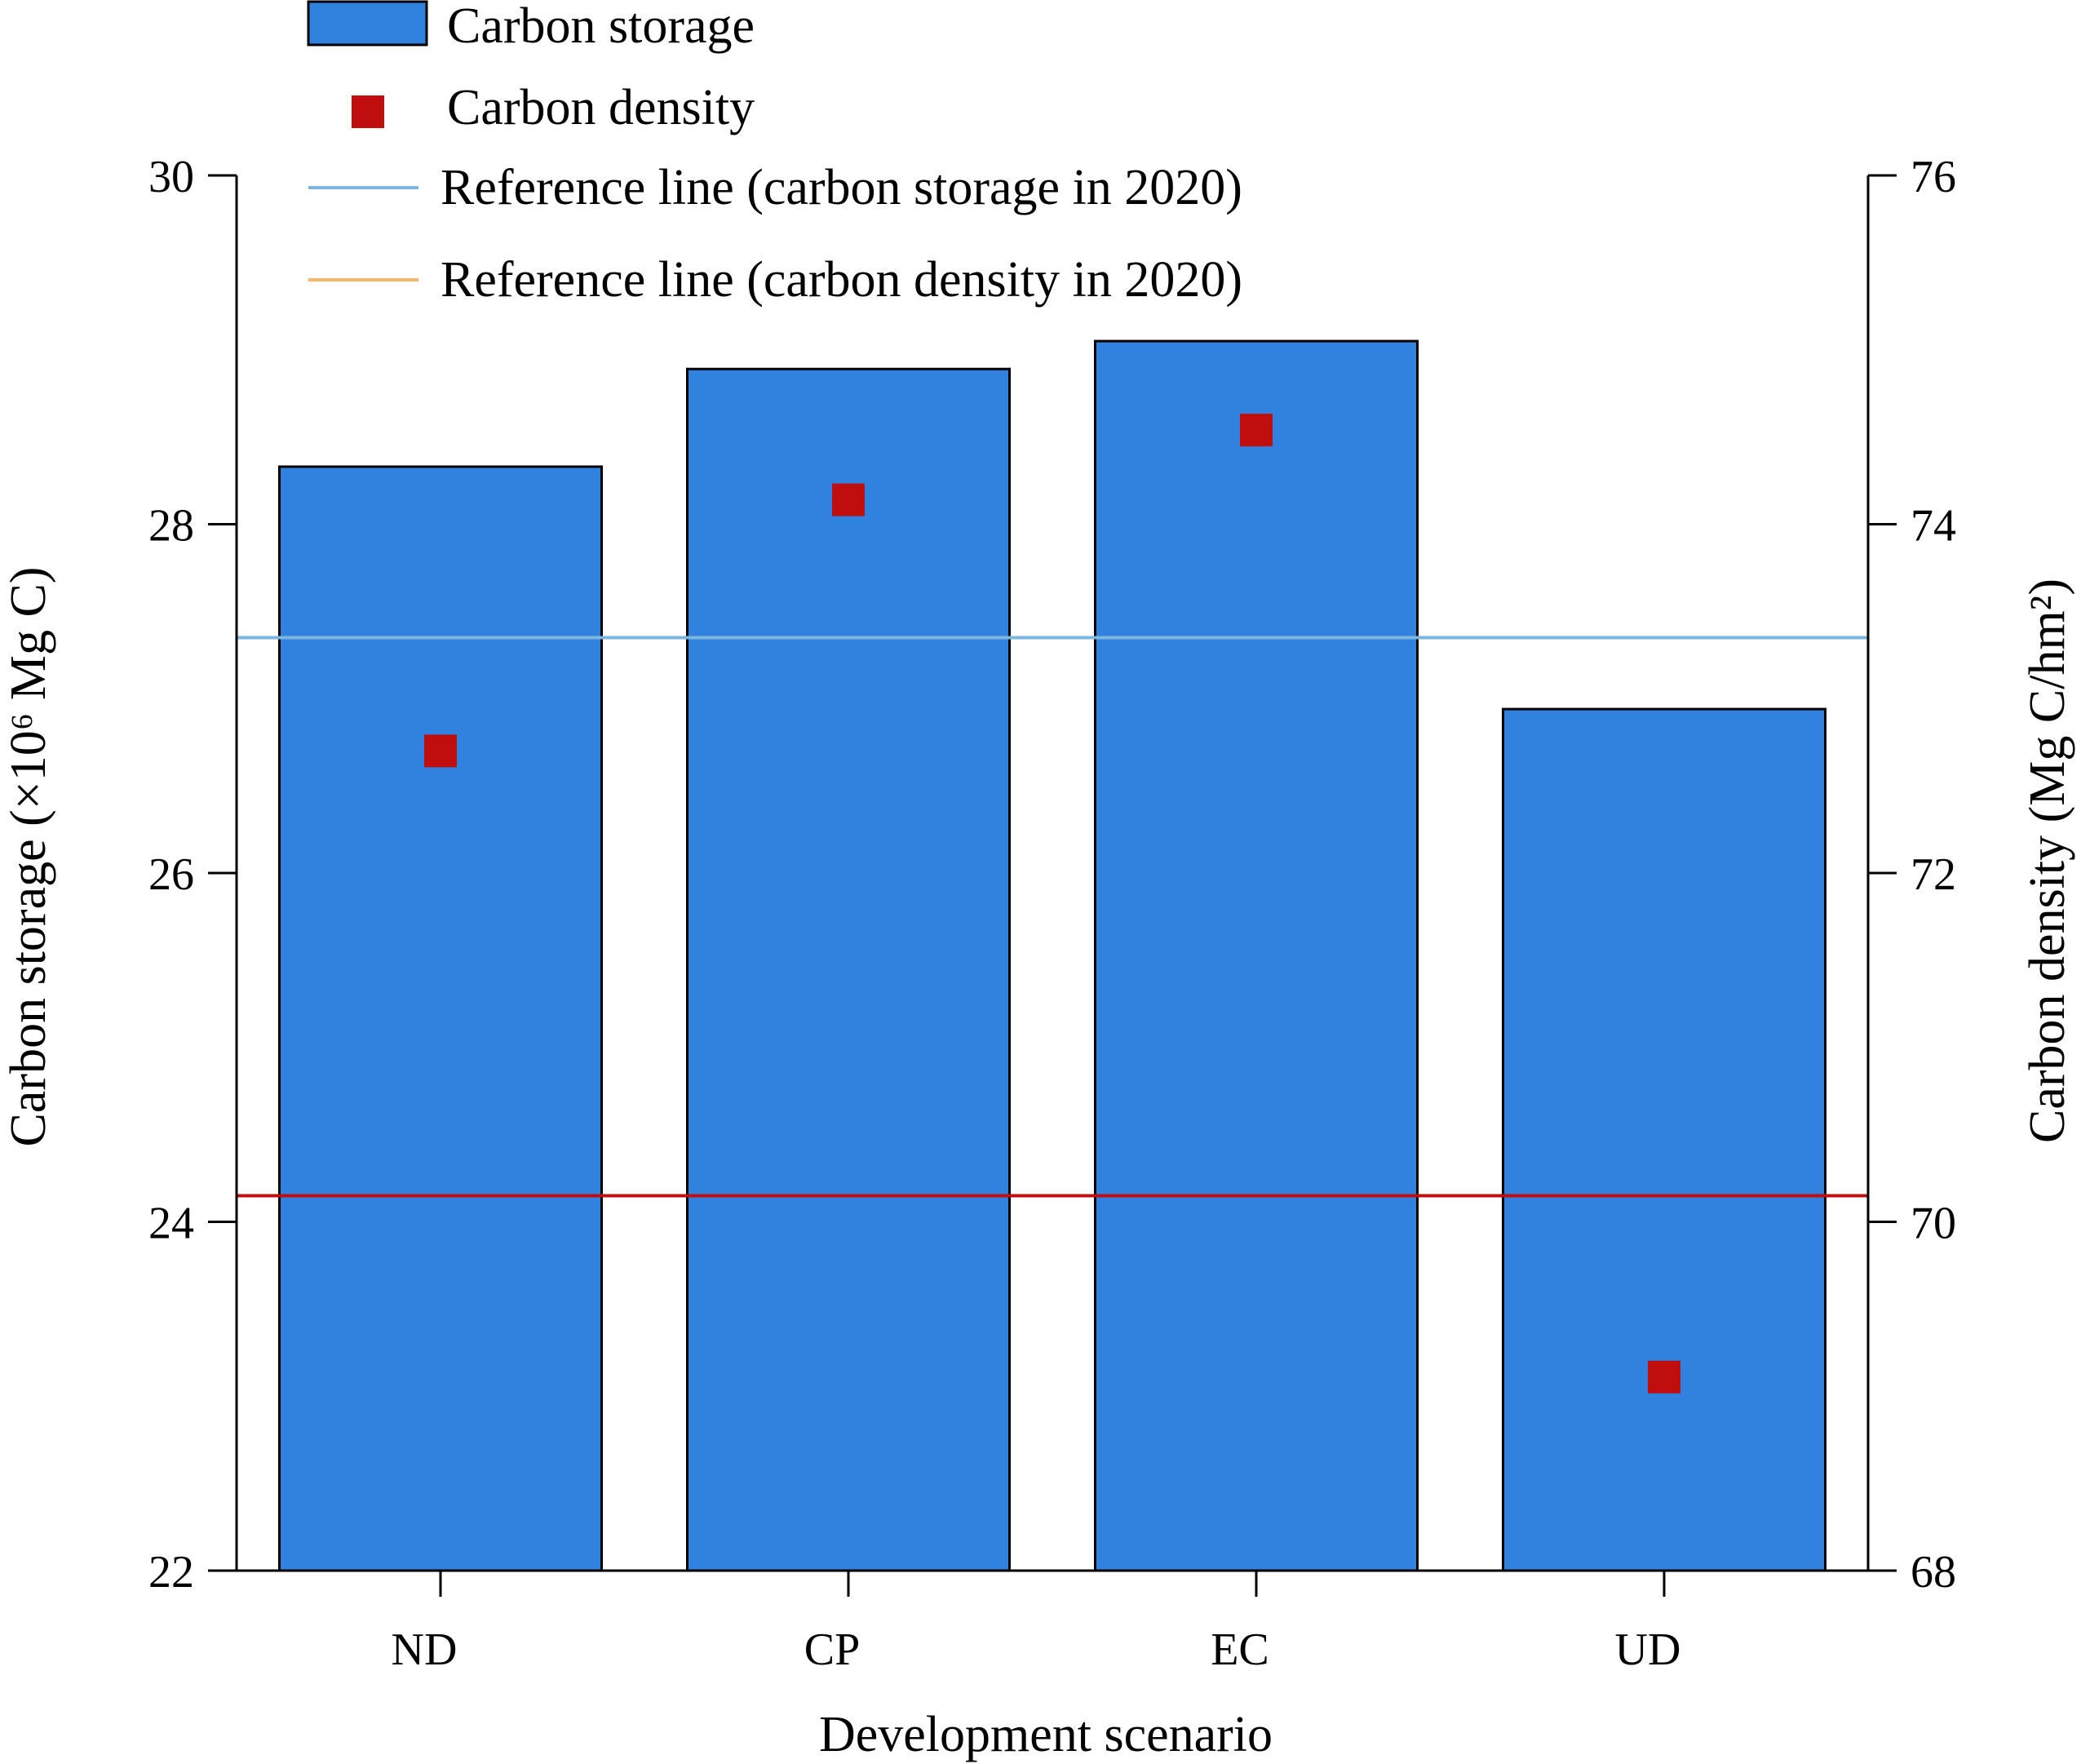  I want to click on bar-cp, so click(848, 969).